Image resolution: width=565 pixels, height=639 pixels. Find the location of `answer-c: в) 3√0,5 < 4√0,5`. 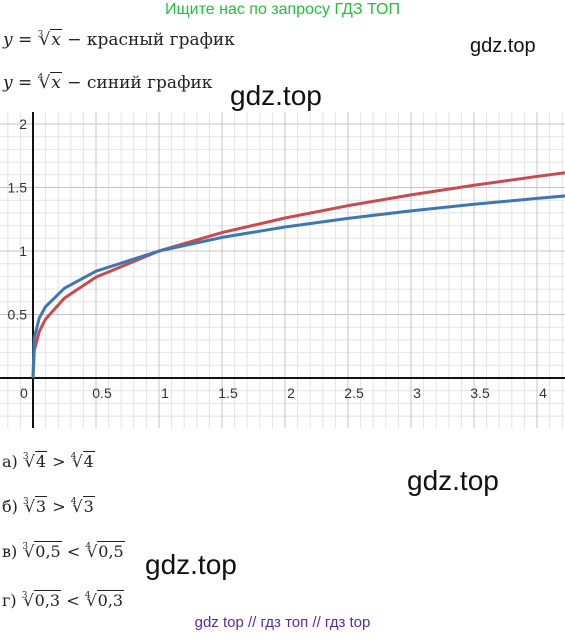

answer-c: в) 3√0,5 < 4√0,5 is located at coordinates (63, 551).